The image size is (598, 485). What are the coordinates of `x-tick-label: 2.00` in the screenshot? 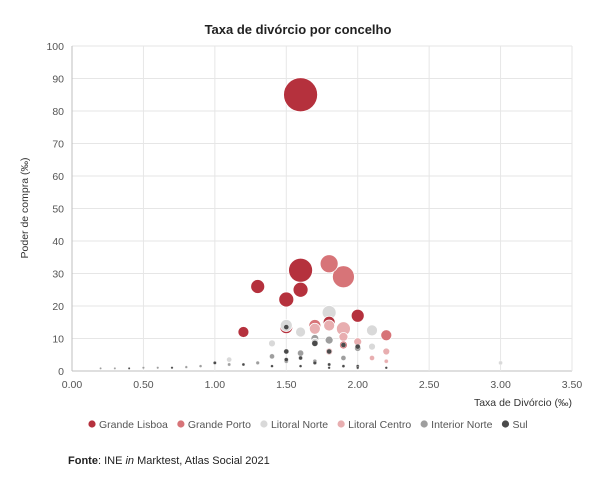 It's located at (357, 385).